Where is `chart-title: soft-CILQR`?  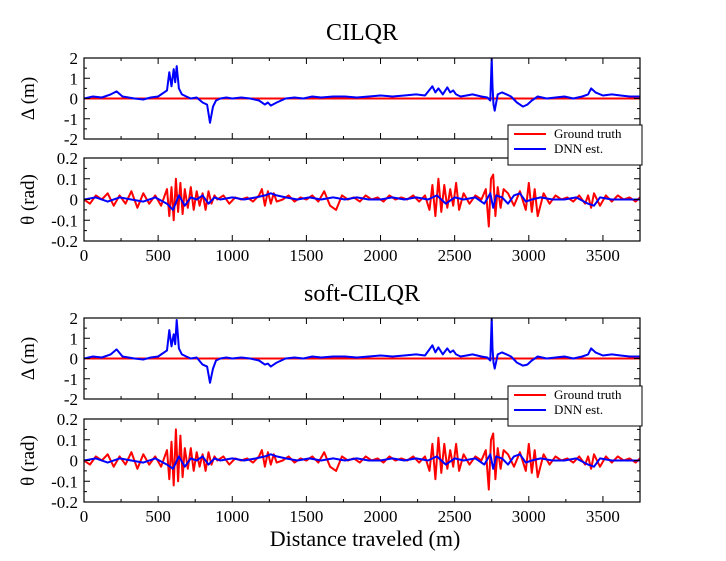
chart-title: soft-CILQR is located at coordinates (362, 294).